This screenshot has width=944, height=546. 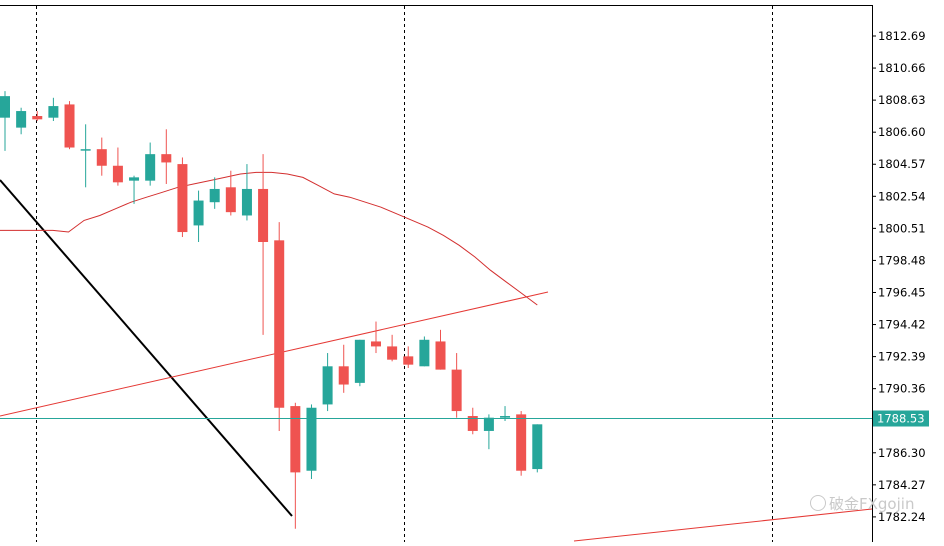 I want to click on price-tick-label-6: 1800.51, so click(x=902, y=228).